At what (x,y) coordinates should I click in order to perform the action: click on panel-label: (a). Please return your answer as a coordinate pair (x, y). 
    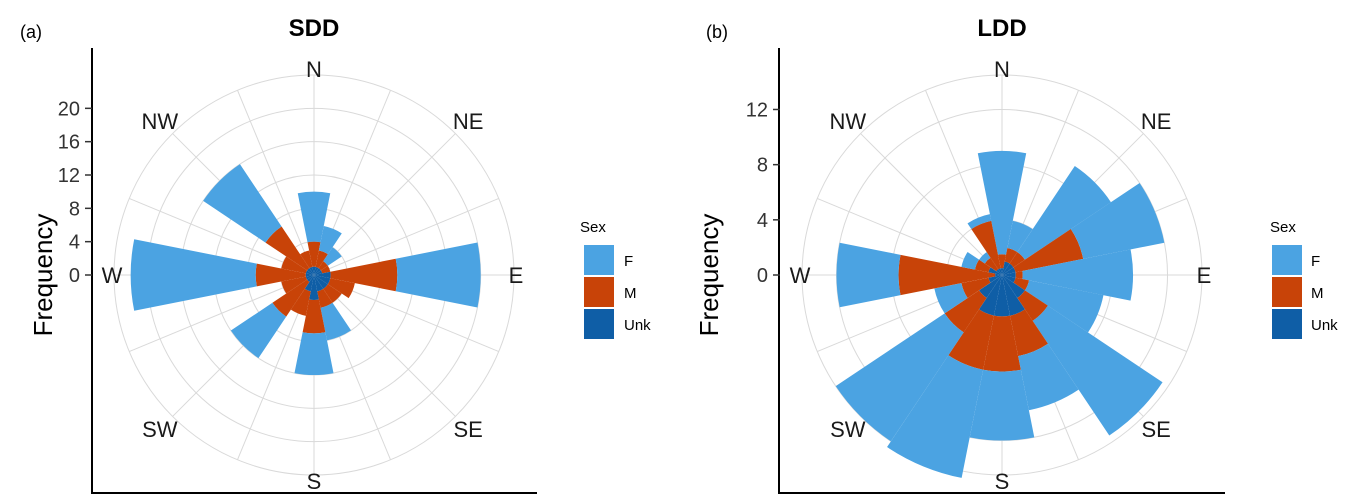
    Looking at the image, I should click on (31, 32).